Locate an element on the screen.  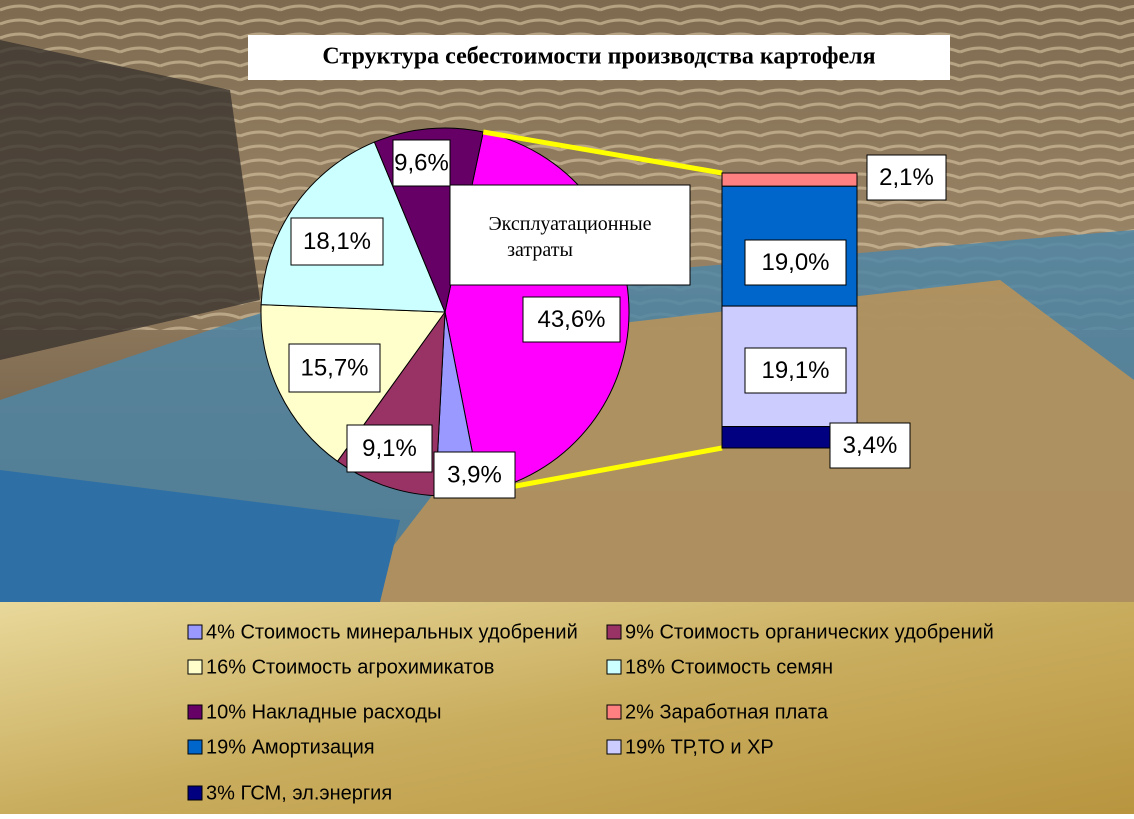
legend-label: 3% ГСМ, эл.энергия is located at coordinates (299, 793).